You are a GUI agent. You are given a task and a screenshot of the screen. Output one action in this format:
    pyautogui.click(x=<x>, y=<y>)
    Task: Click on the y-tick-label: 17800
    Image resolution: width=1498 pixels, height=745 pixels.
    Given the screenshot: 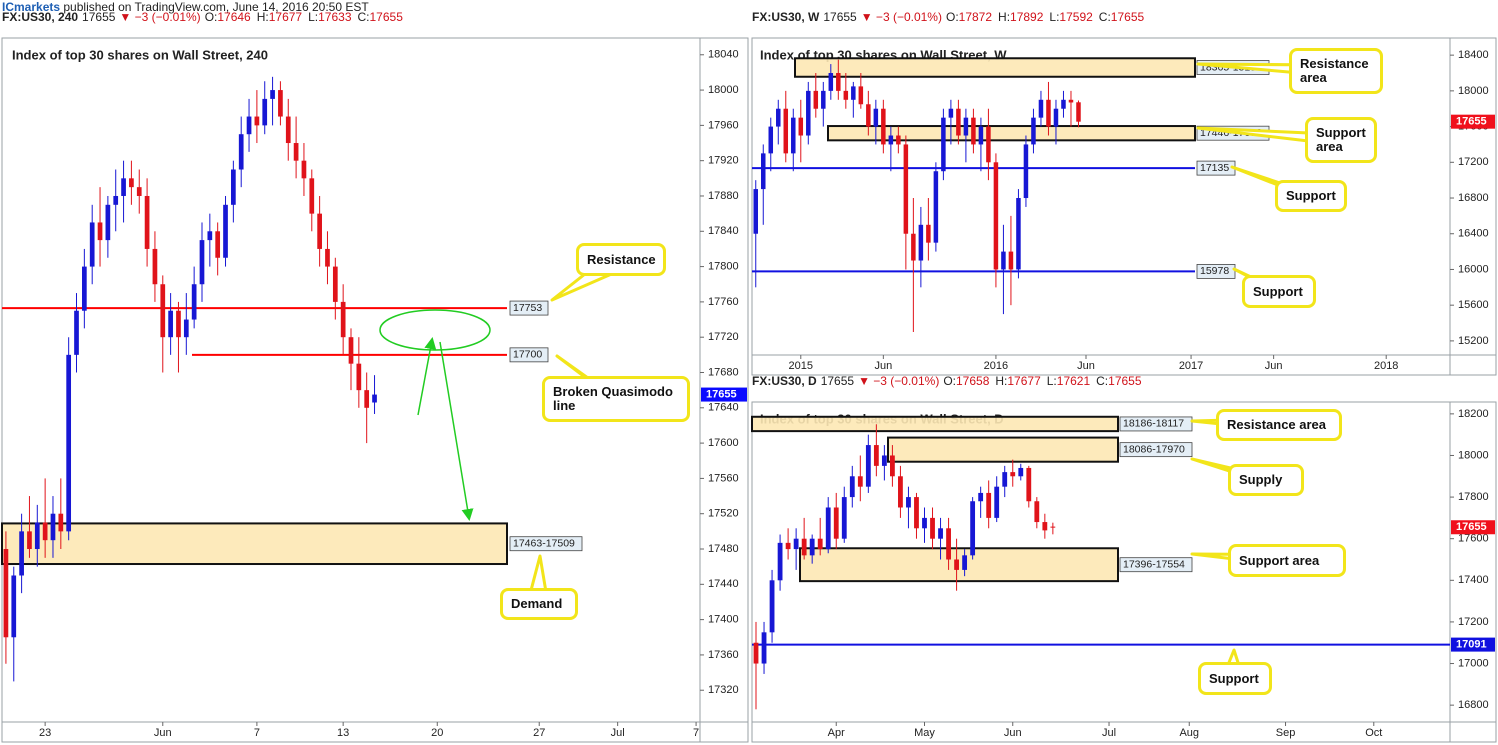 What is the action you would take?
    pyautogui.click(x=1473, y=497)
    